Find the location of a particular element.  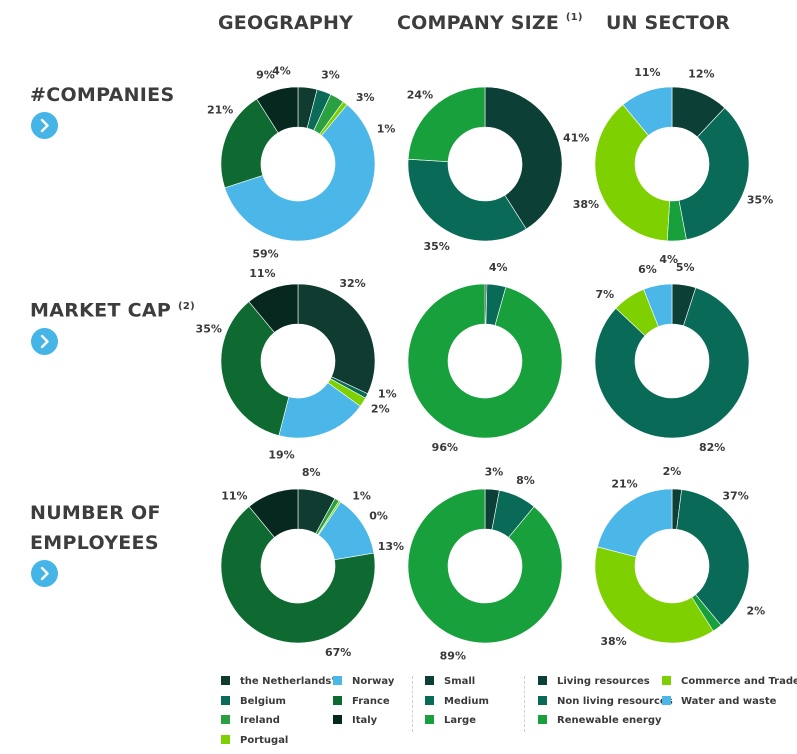

row-label-market-cap: MARKET CAP (2) is located at coordinates (113, 310).